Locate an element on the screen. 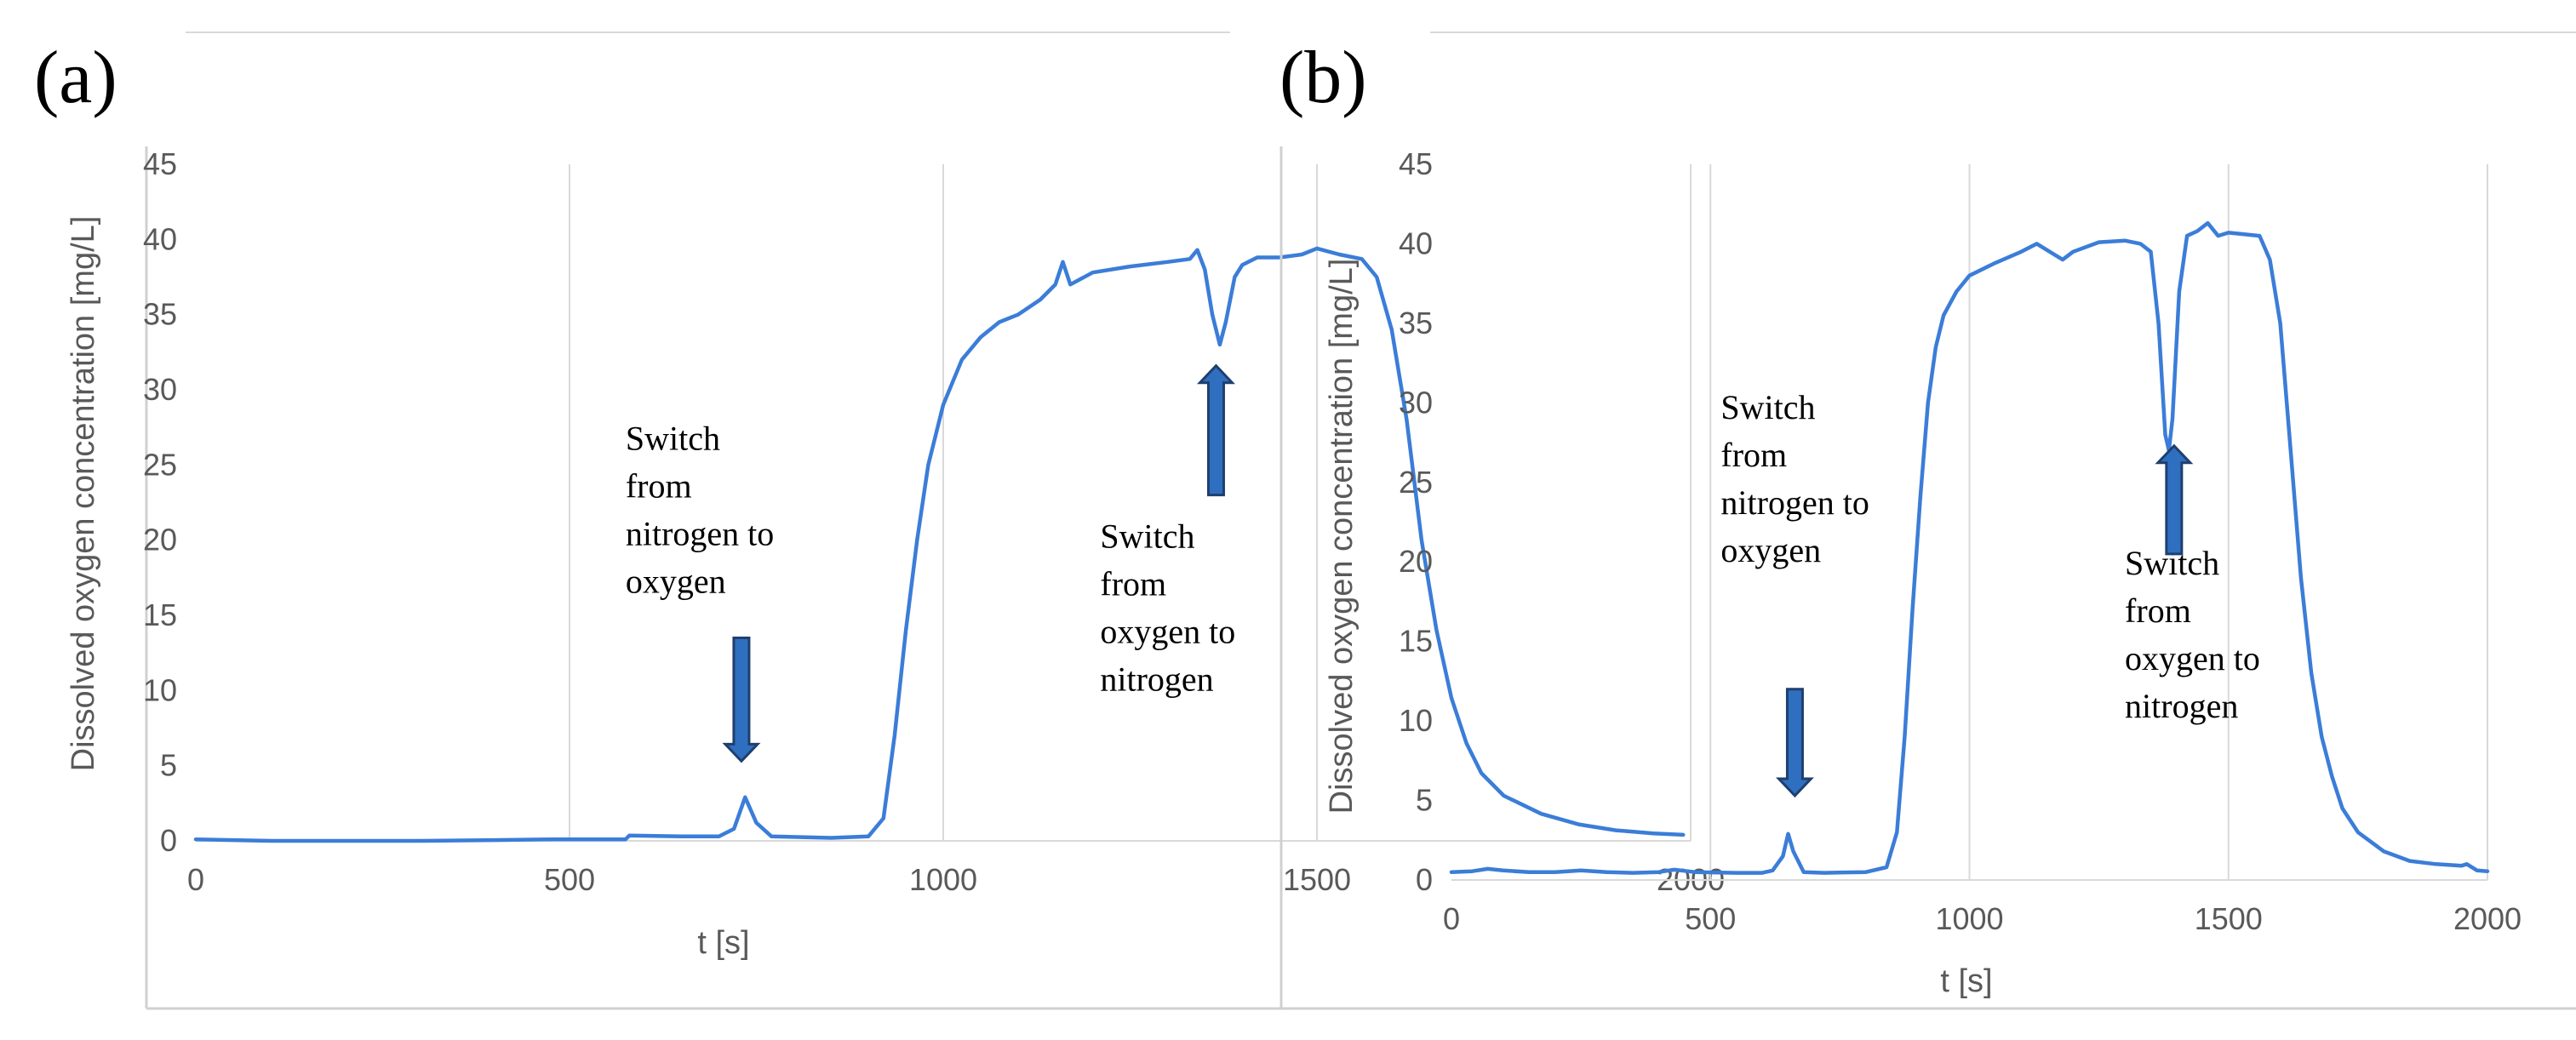  panel-b-y-tick-label: 20 is located at coordinates (1416, 561).